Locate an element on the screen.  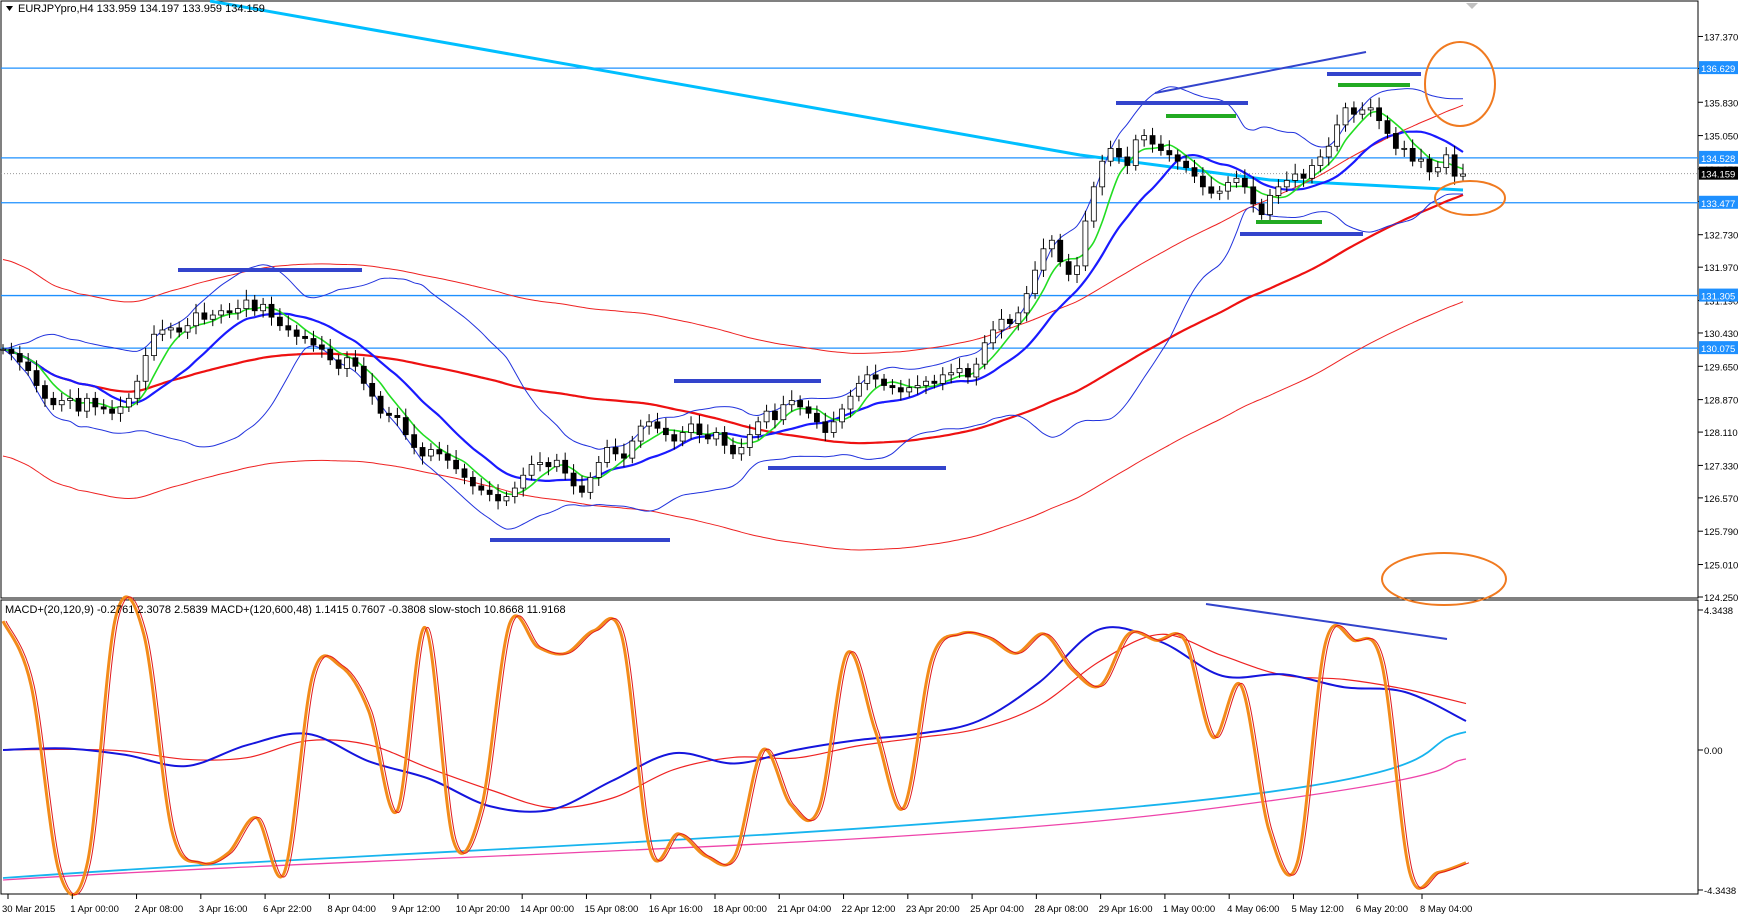
dropdown-triangle-icon is located at coordinates (9, 8).